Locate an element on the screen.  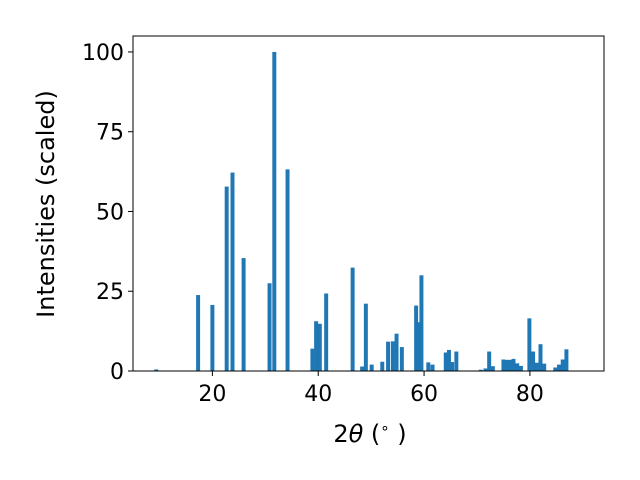
x-axis-title: 2θ (∘ ) is located at coordinates (369, 433).